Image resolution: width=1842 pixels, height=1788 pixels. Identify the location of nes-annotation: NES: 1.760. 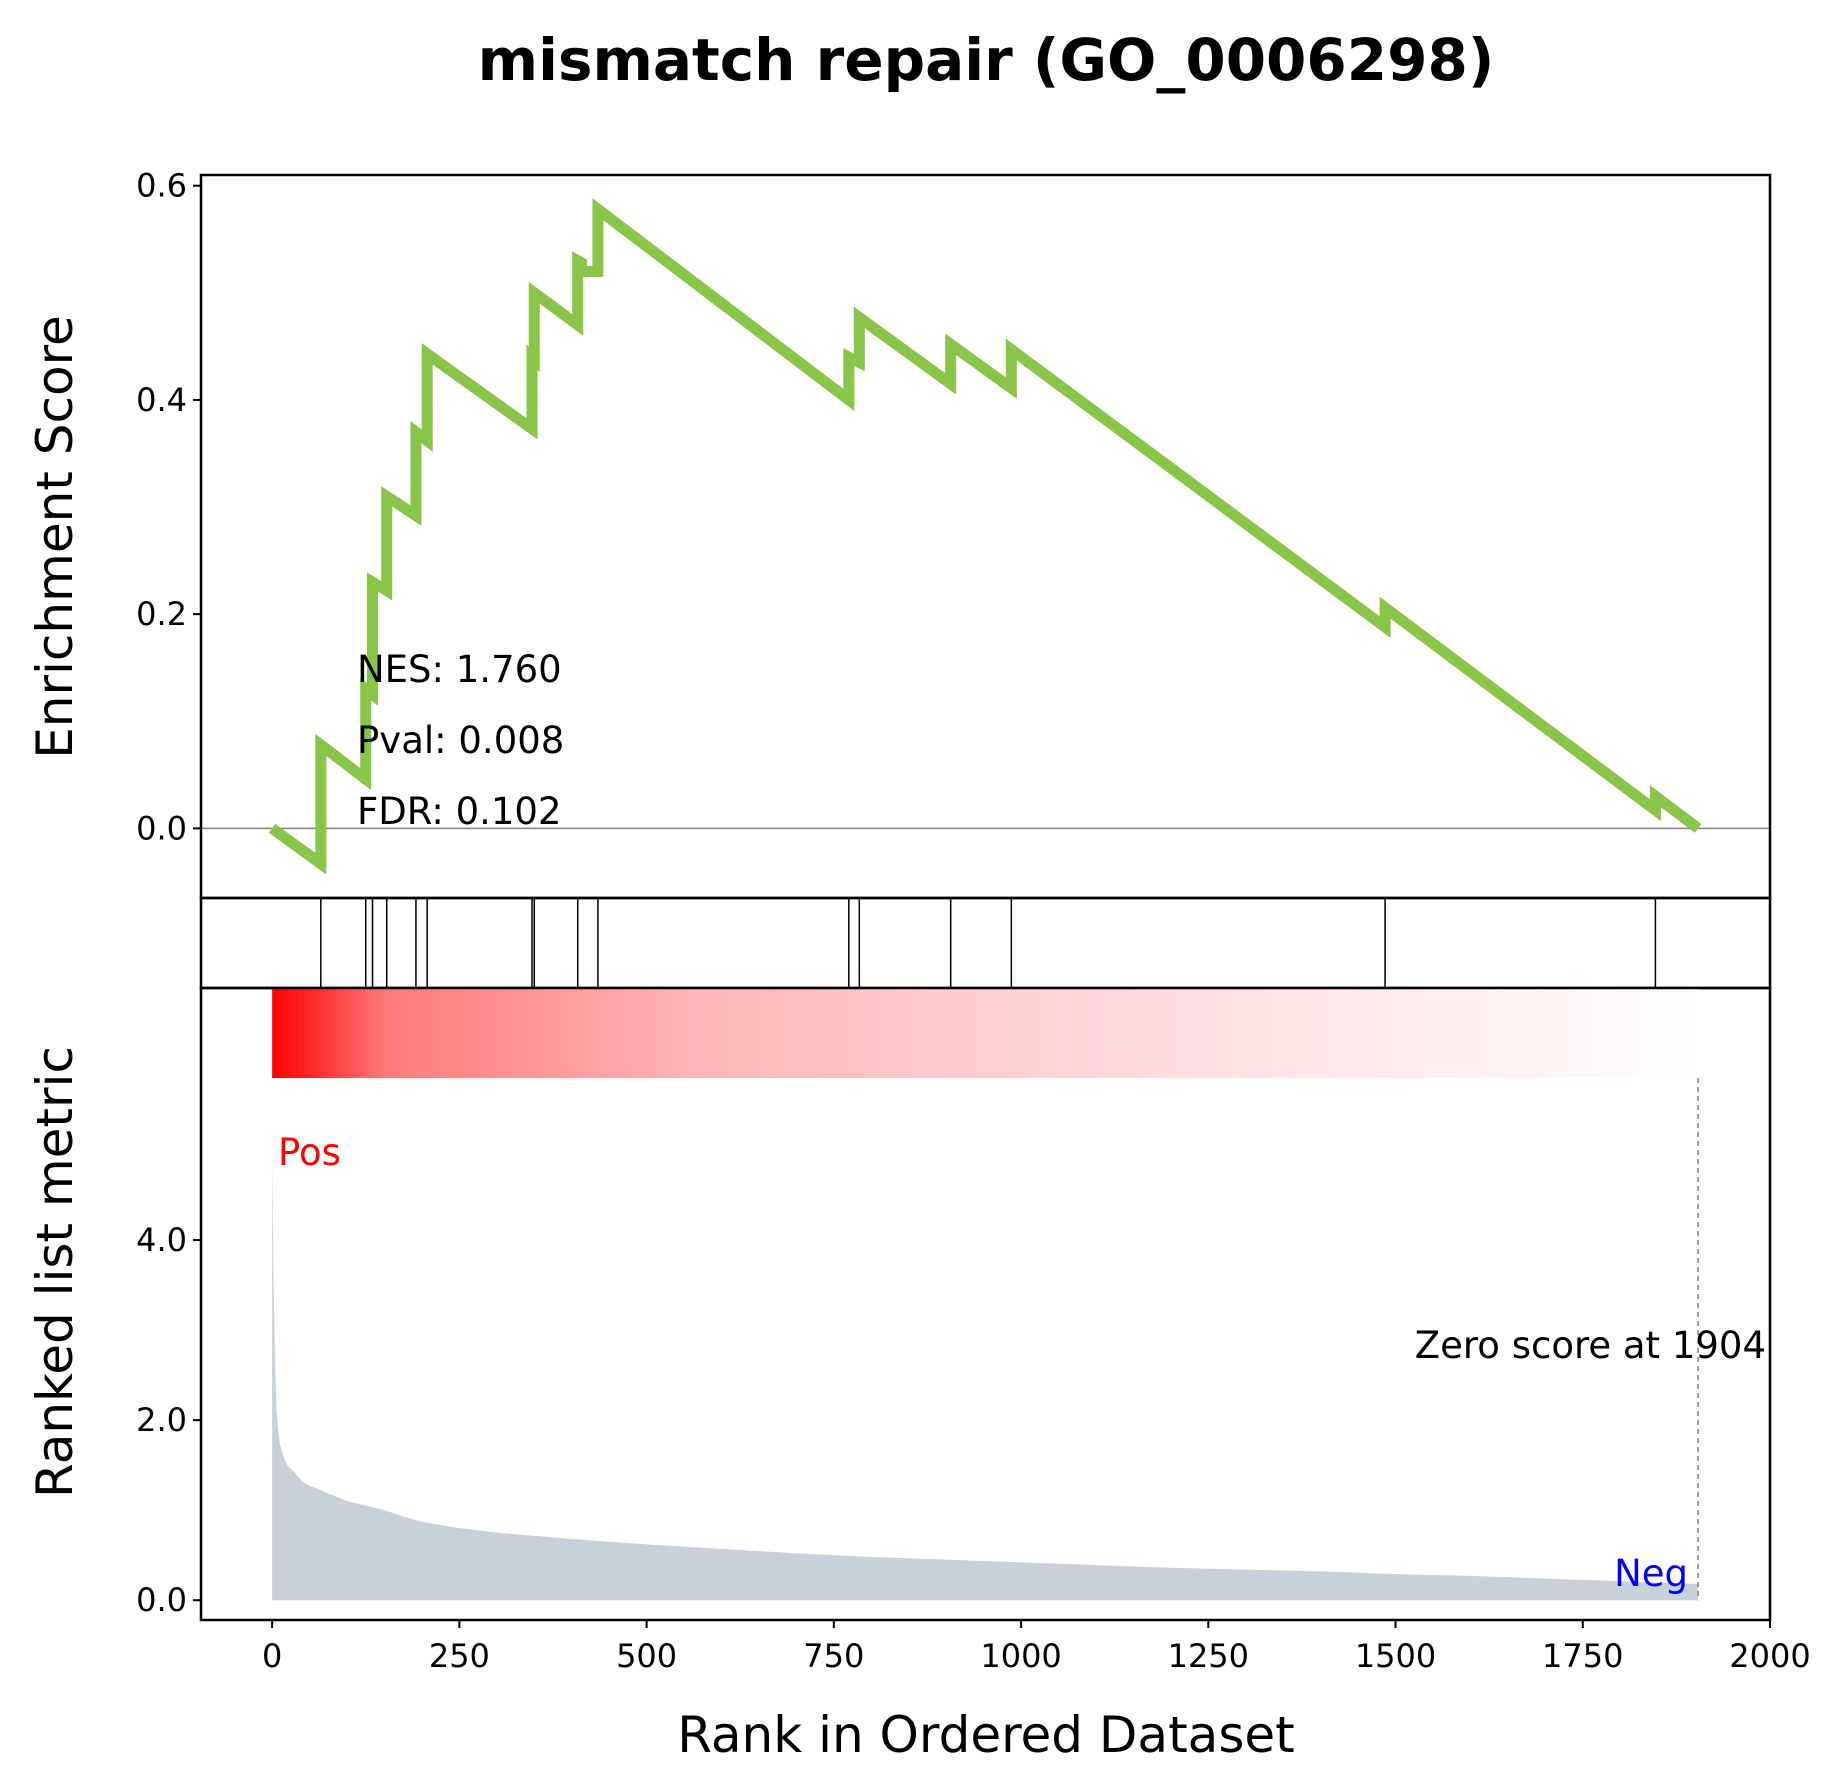
(459, 669).